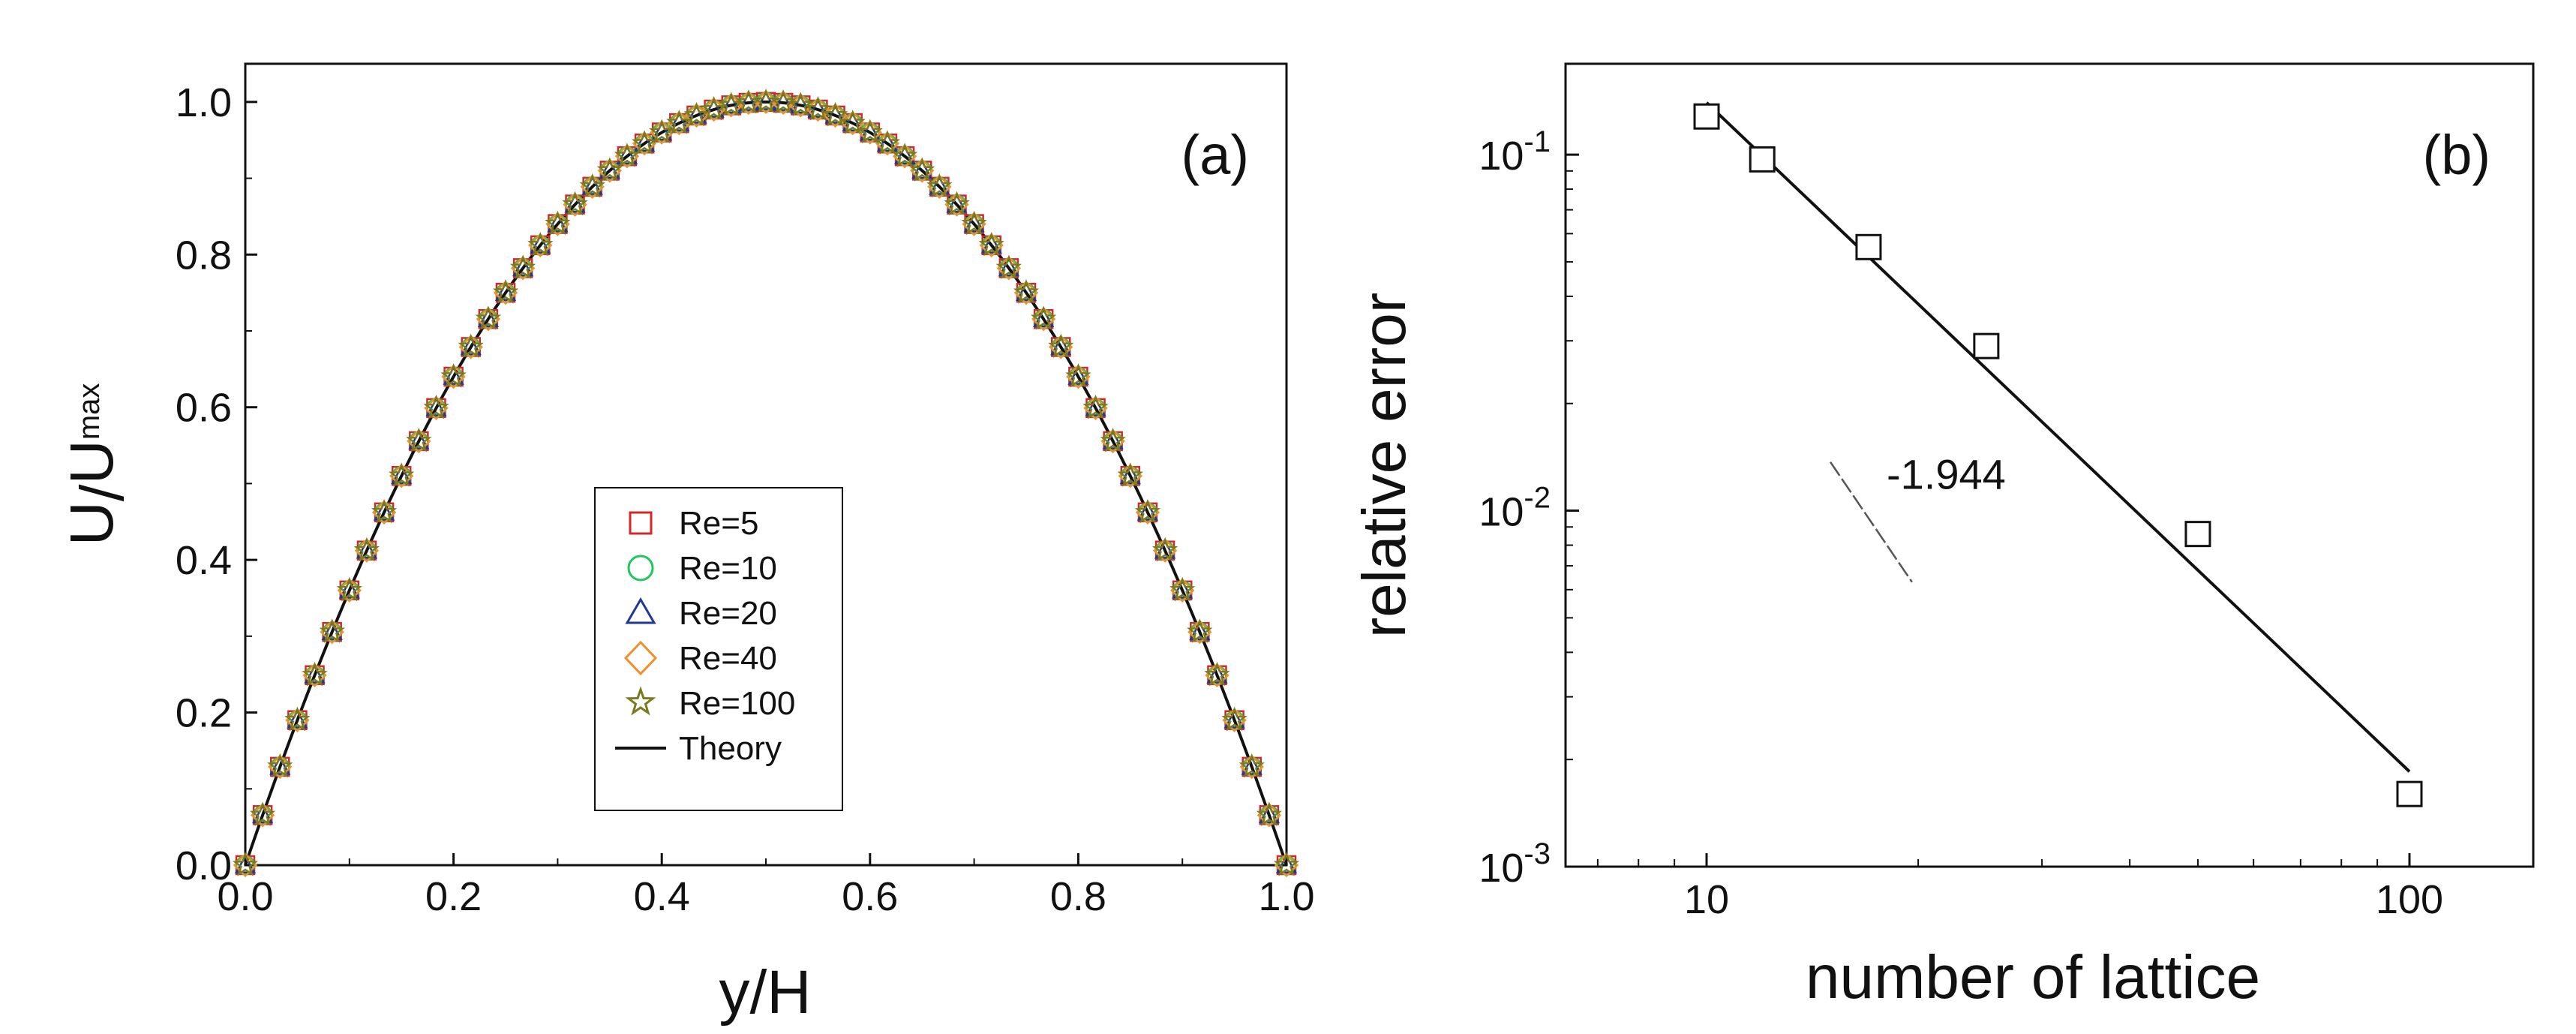  I want to click on legend-label-re5: Re=5, so click(718, 524).